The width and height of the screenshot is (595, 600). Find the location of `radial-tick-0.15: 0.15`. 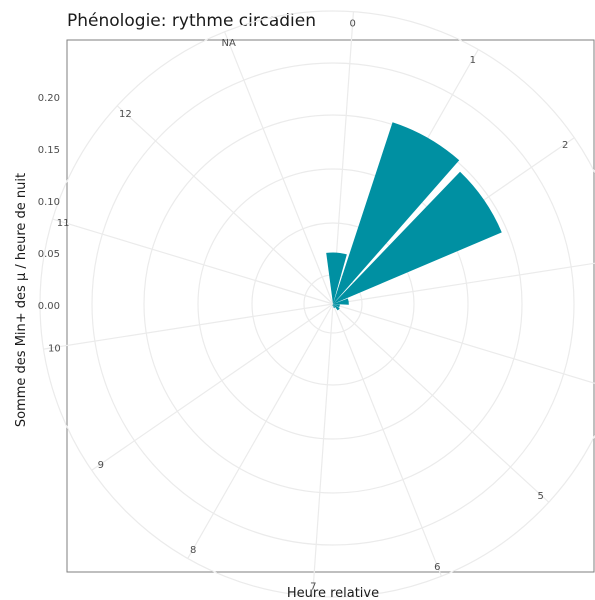

radial-tick-0.15: 0.15 is located at coordinates (49, 150).